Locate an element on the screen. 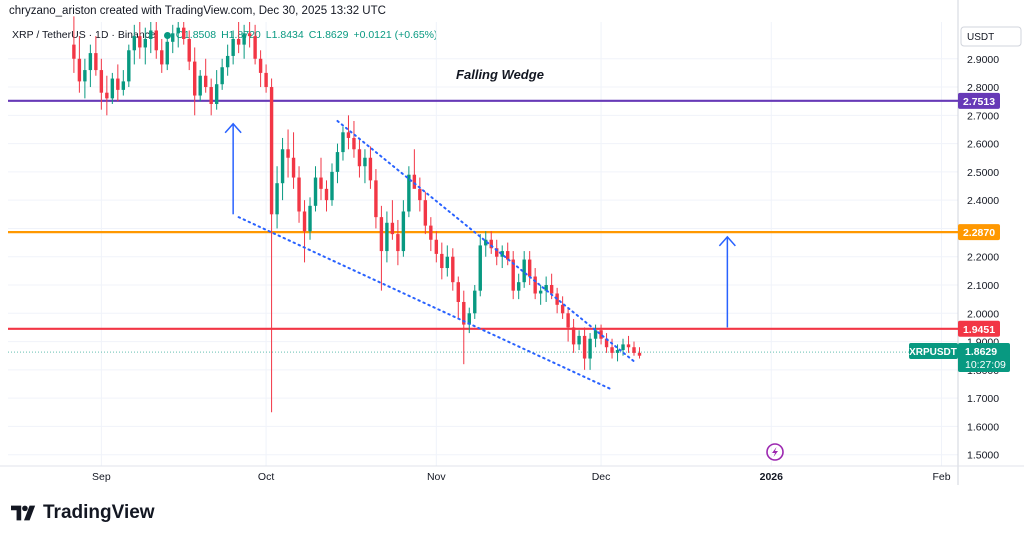 This screenshot has height=539, width=1024. wedge-line is located at coordinates (425, 303).